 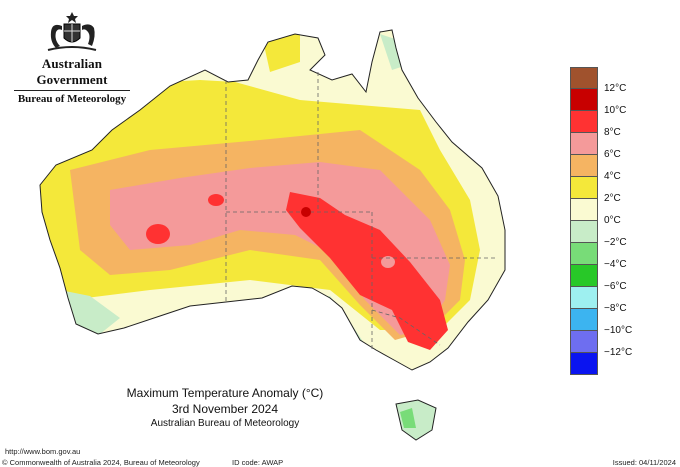 What do you see at coordinates (158, 234) in the screenshot?
I see `anomaly-hotspot-west` at bounding box center [158, 234].